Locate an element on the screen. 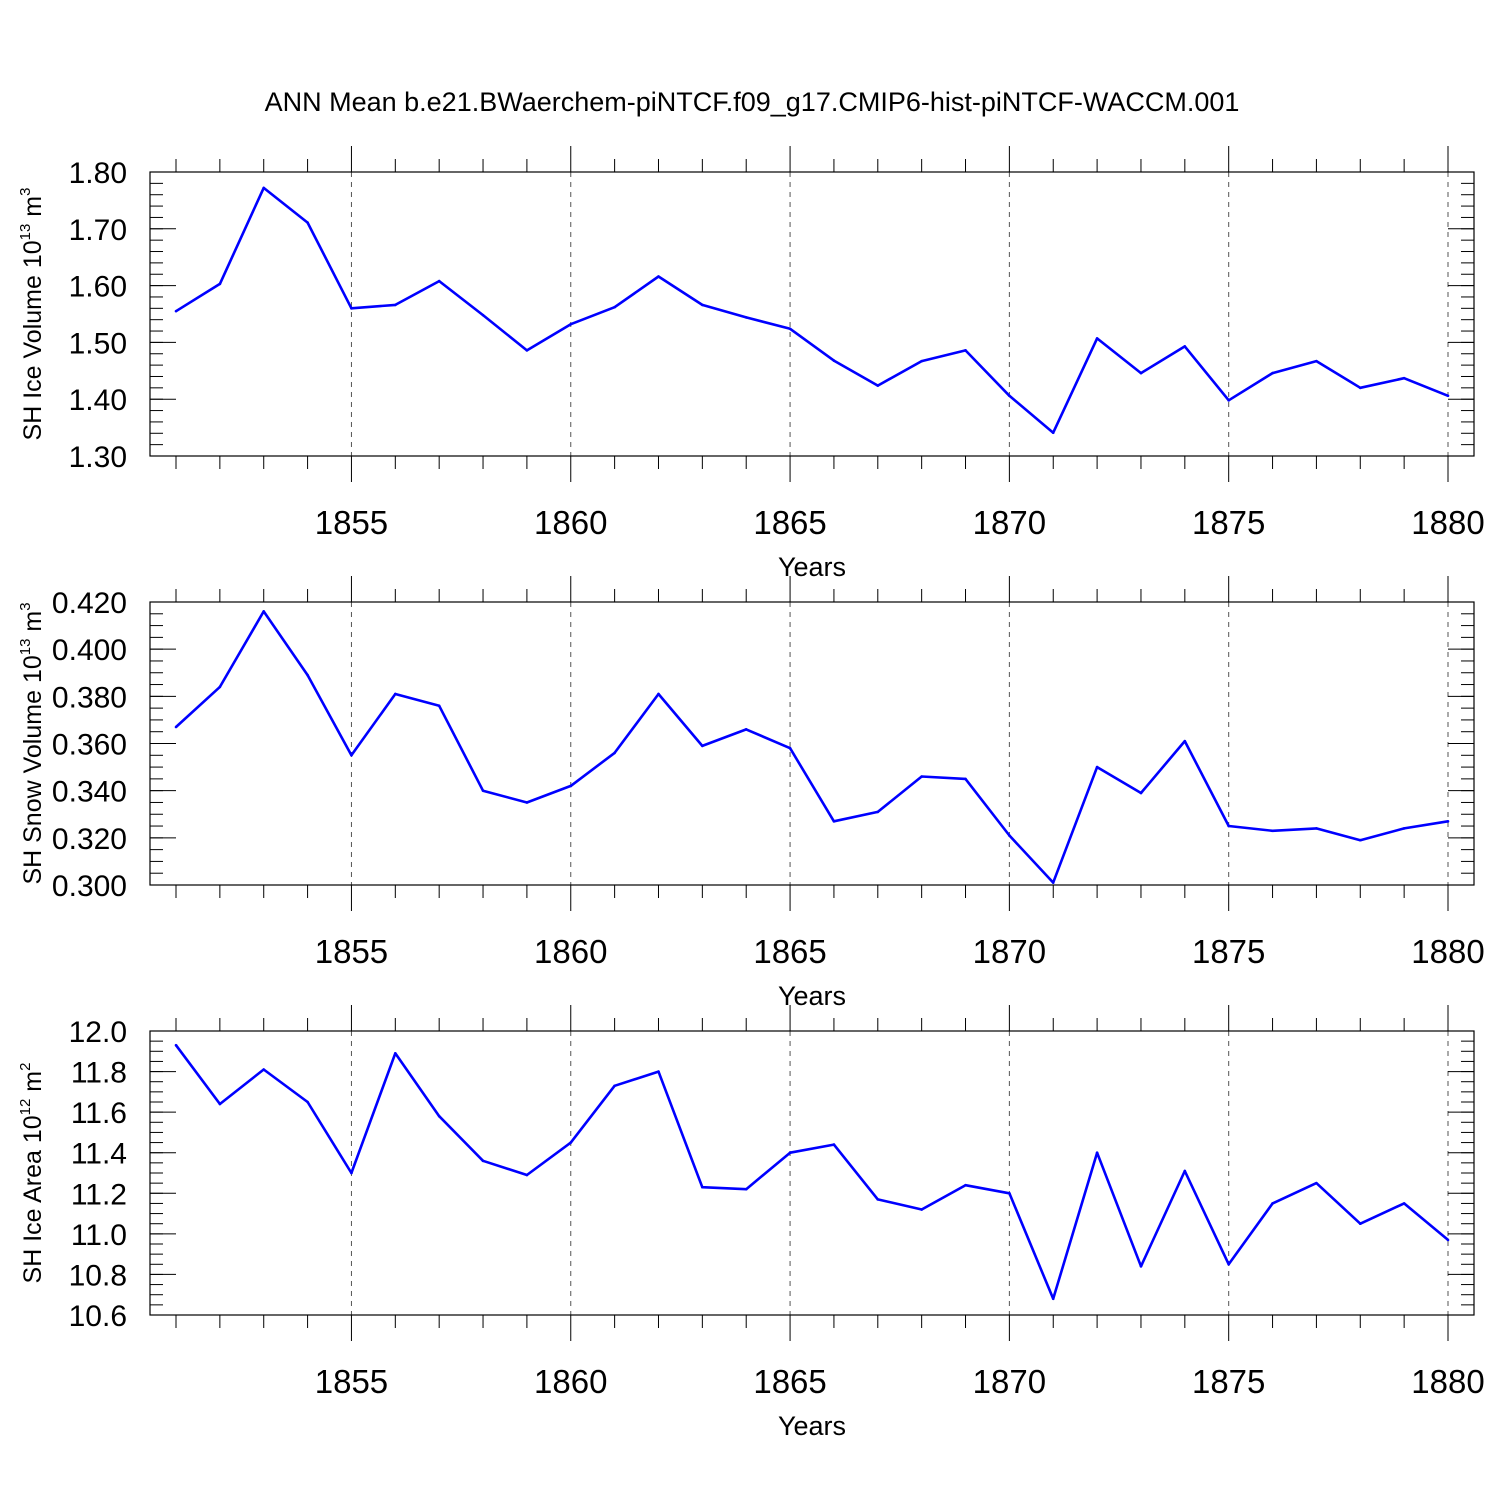 This screenshot has width=1500, height=1500. y-tick-label: 11.4 is located at coordinates (99, 1154).